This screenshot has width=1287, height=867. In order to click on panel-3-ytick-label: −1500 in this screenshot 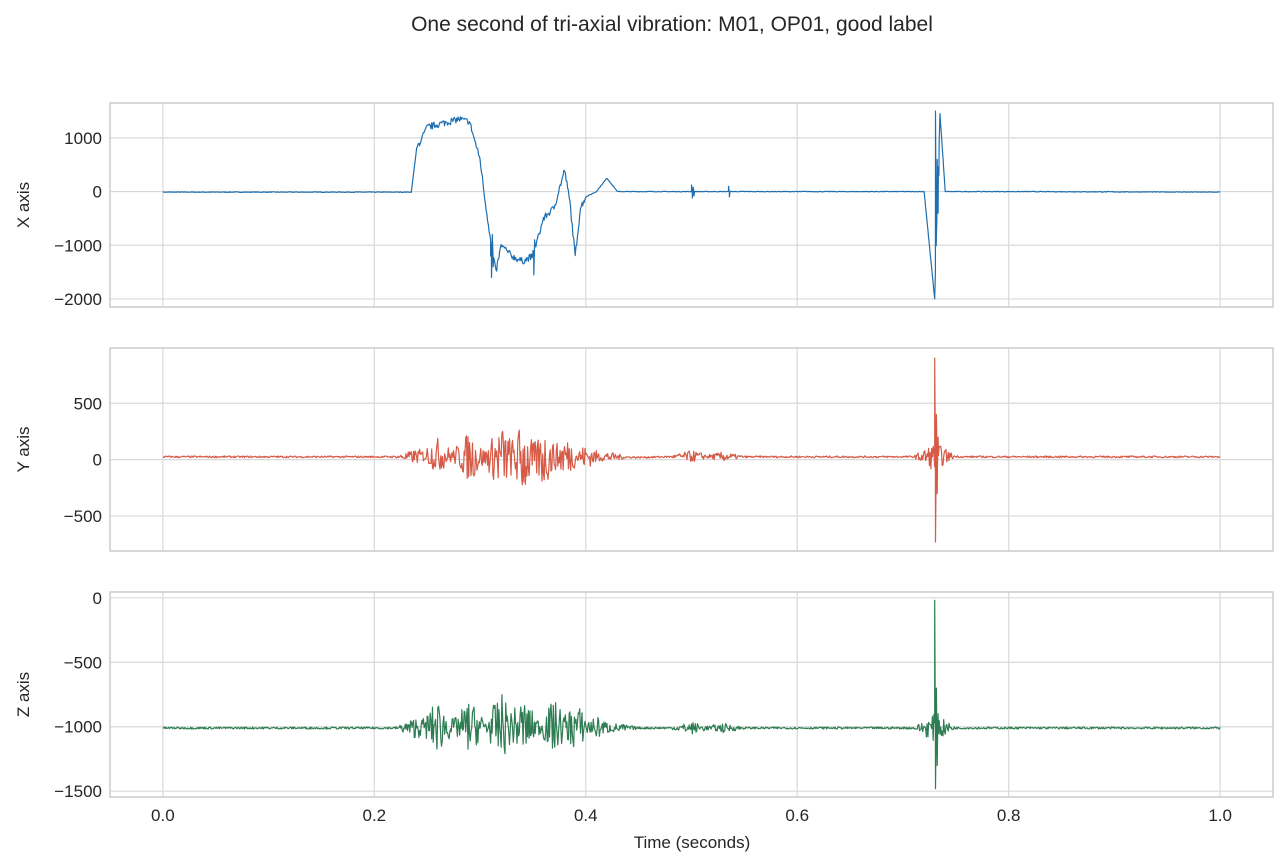, I will do `click(78, 791)`.